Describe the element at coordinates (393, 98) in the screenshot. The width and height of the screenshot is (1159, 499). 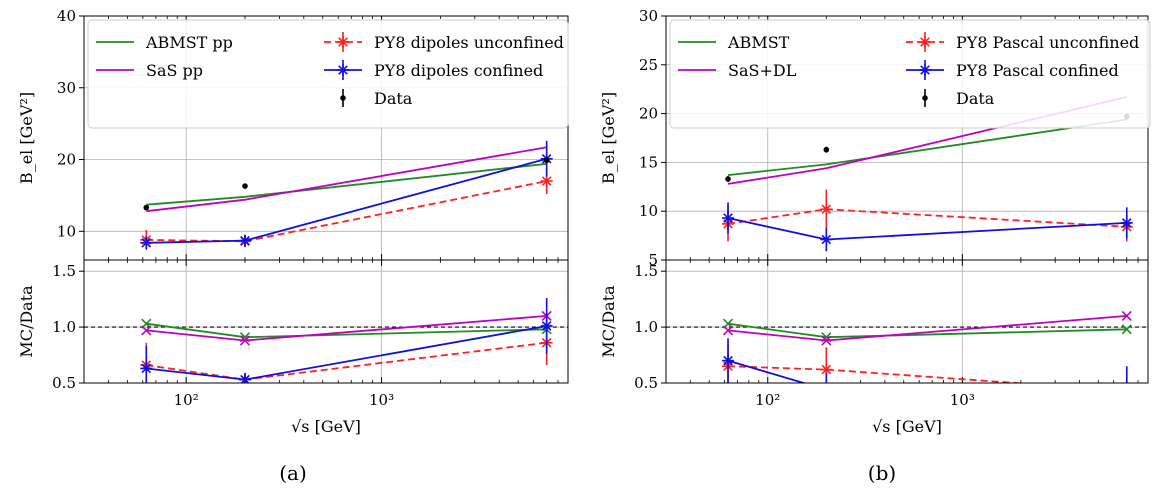
I see `legend-label: Data` at that location.